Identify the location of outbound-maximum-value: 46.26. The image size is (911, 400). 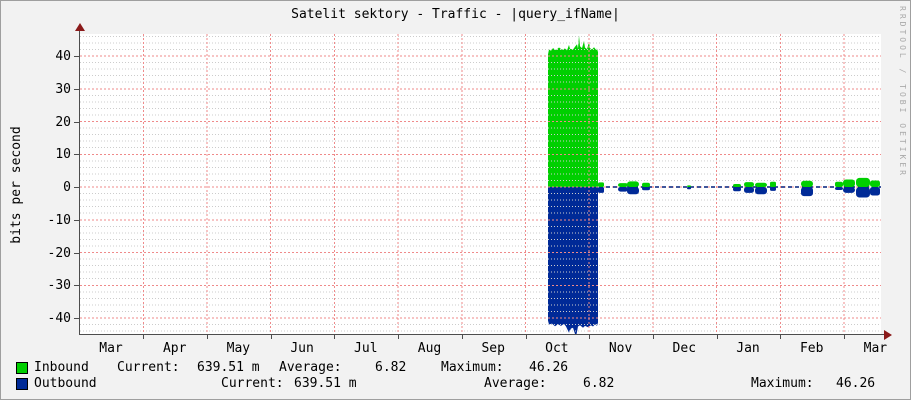
(856, 383).